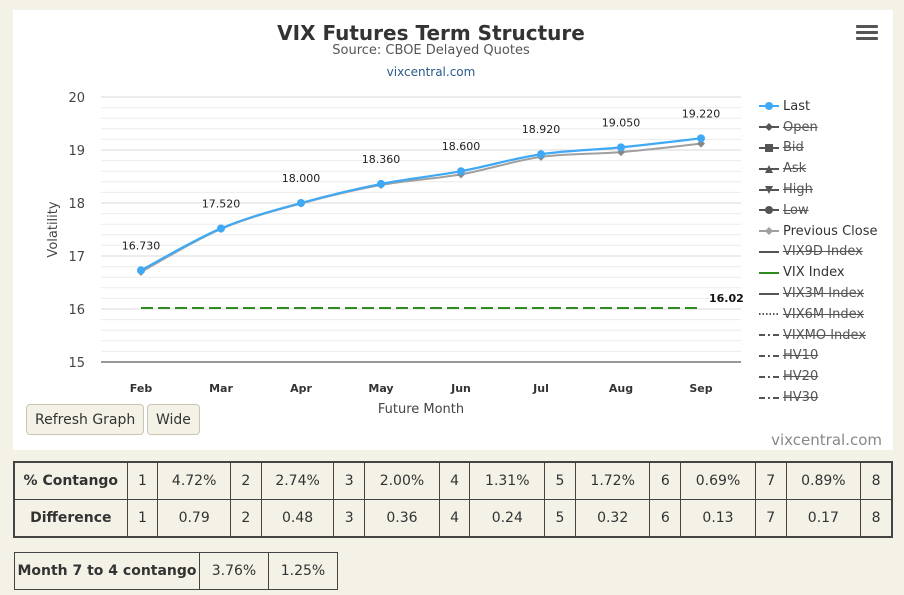  Describe the element at coordinates (431, 50) in the screenshot. I see `chart-subtitle: Source: CBOE Delayed Quotes` at that location.